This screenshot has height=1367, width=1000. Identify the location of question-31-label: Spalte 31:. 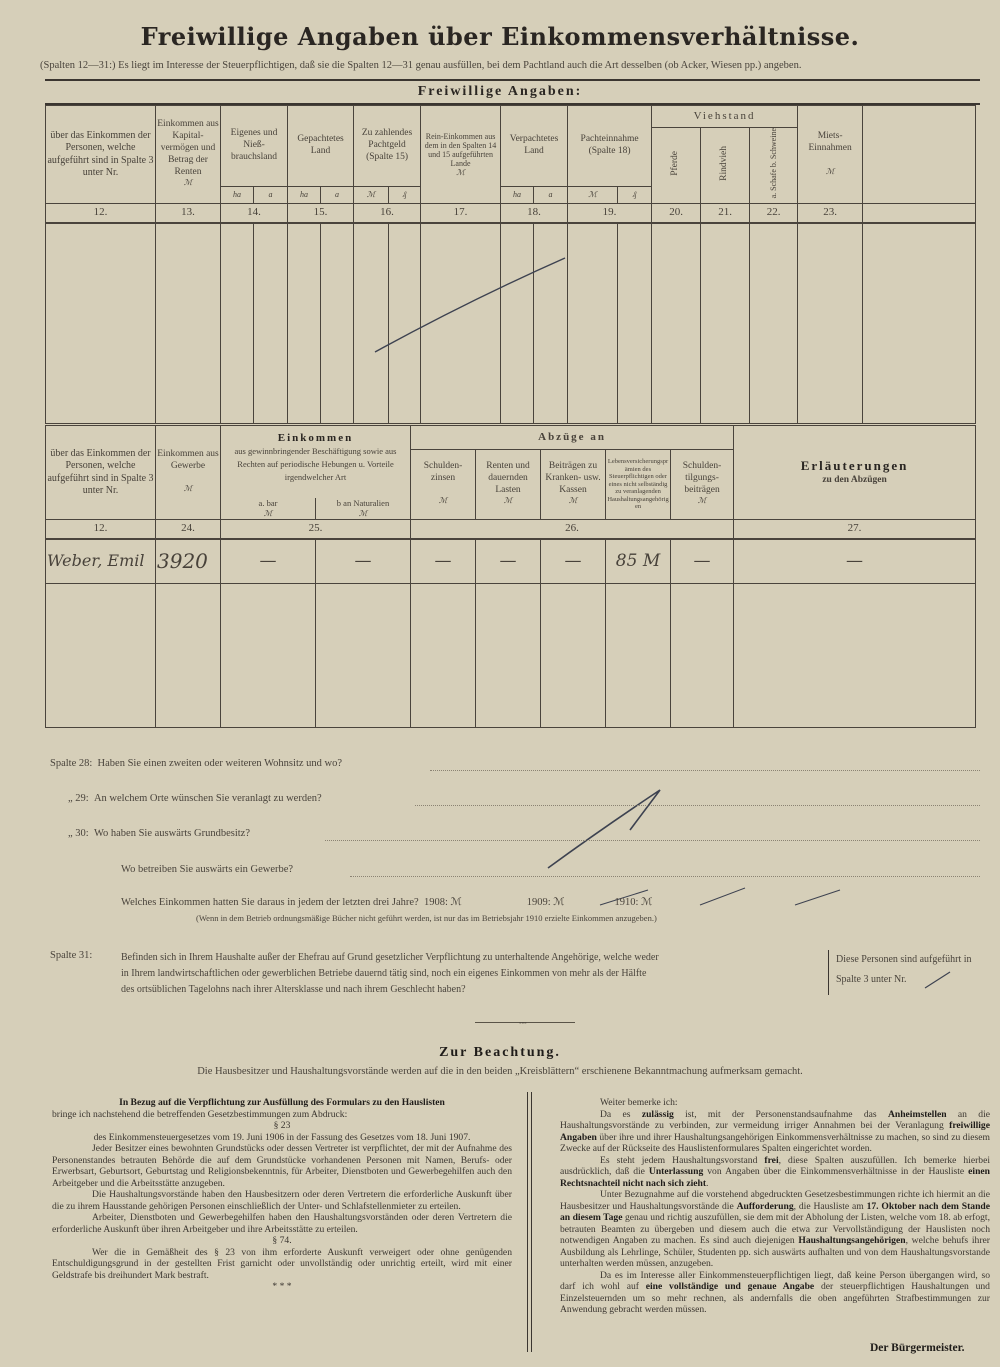
(71, 955).